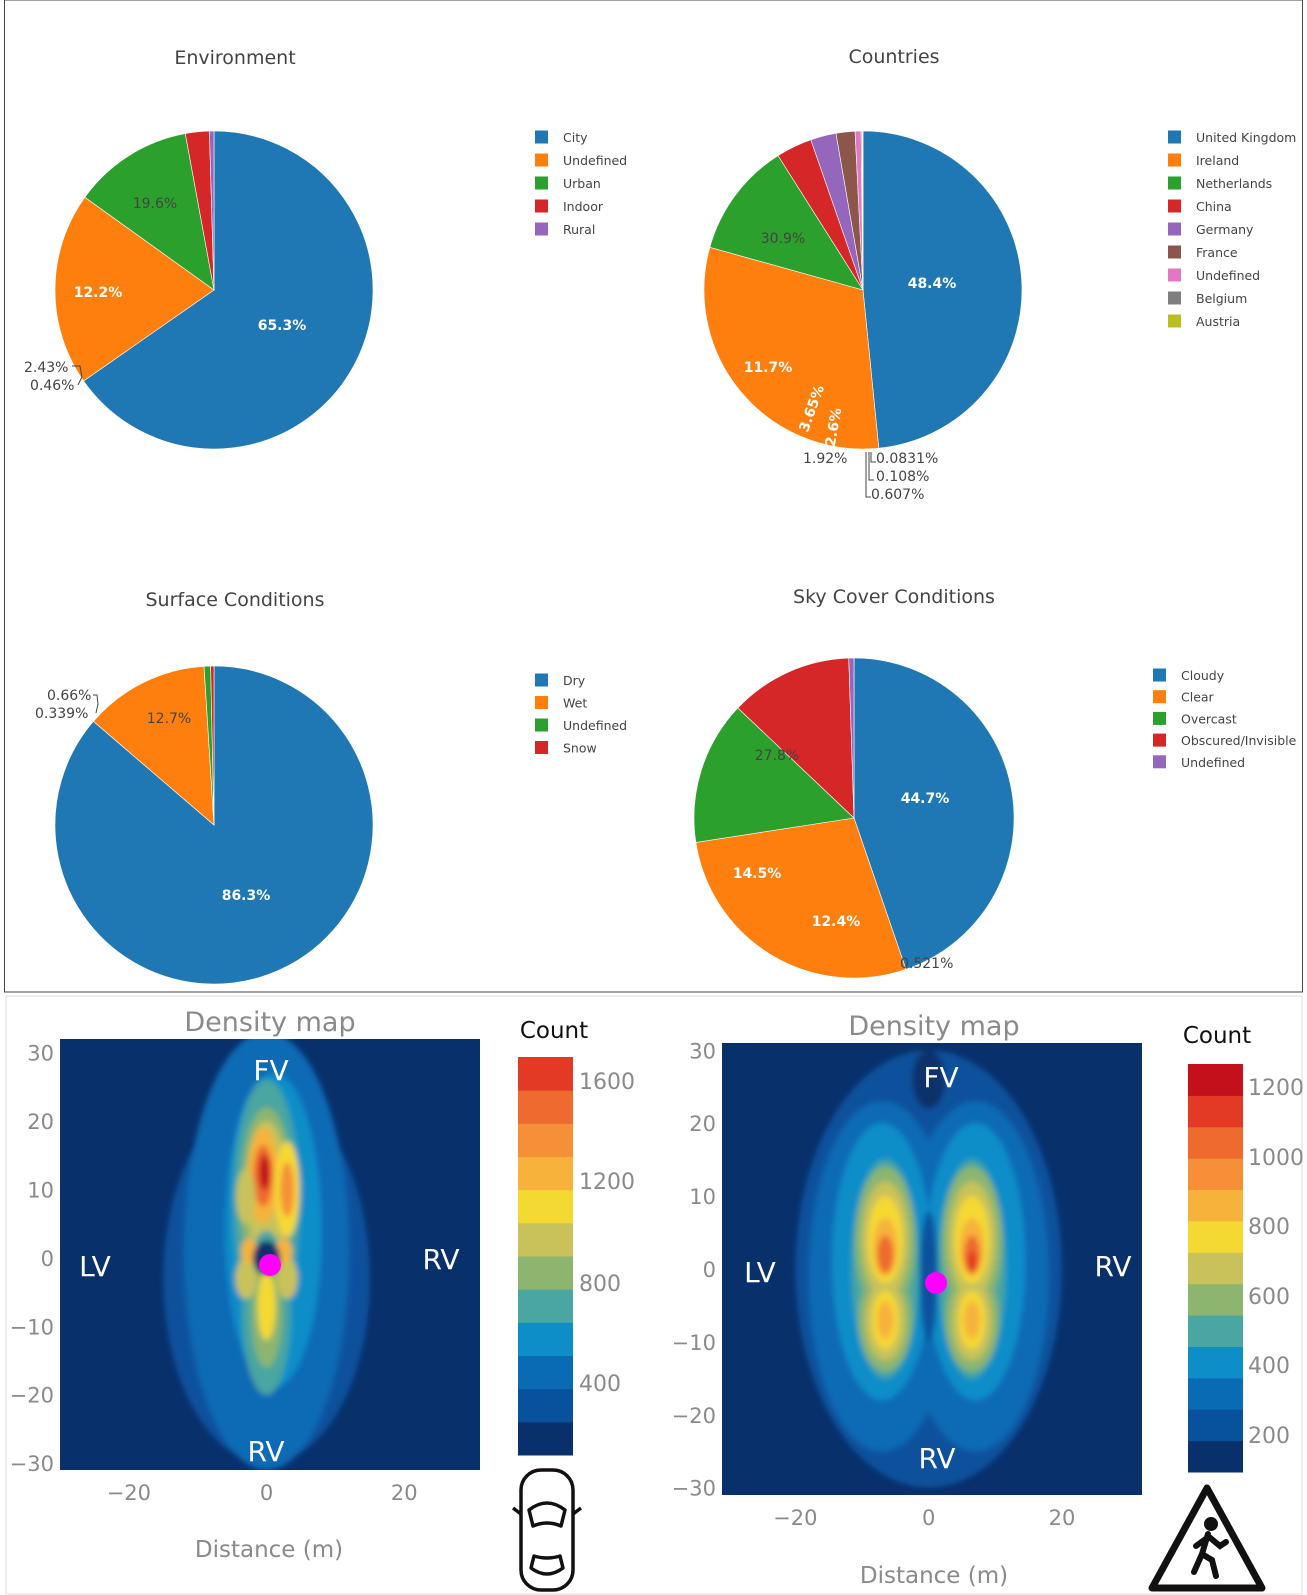 The width and height of the screenshot is (1307, 1595). I want to click on pie-environment-title: Environment, so click(234, 58).